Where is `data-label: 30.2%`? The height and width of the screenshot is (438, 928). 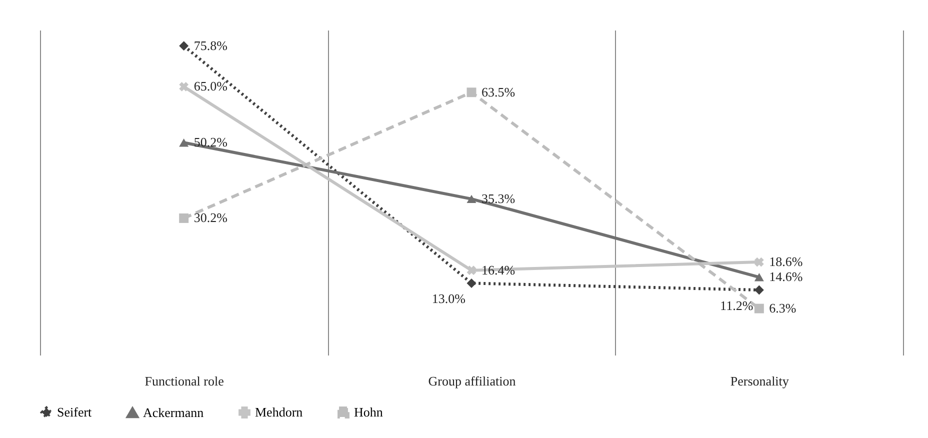 data-label: 30.2% is located at coordinates (211, 218).